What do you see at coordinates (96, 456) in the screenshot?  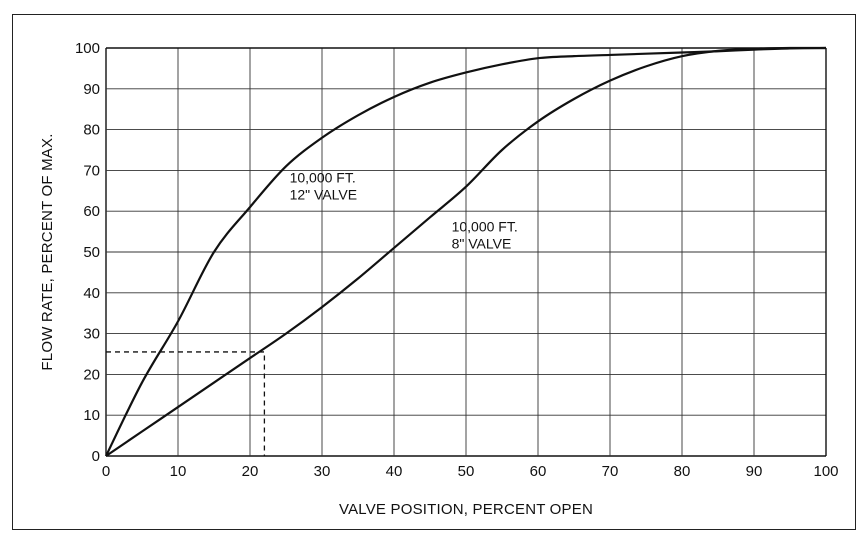 I see `y-tick-label: 0` at bounding box center [96, 456].